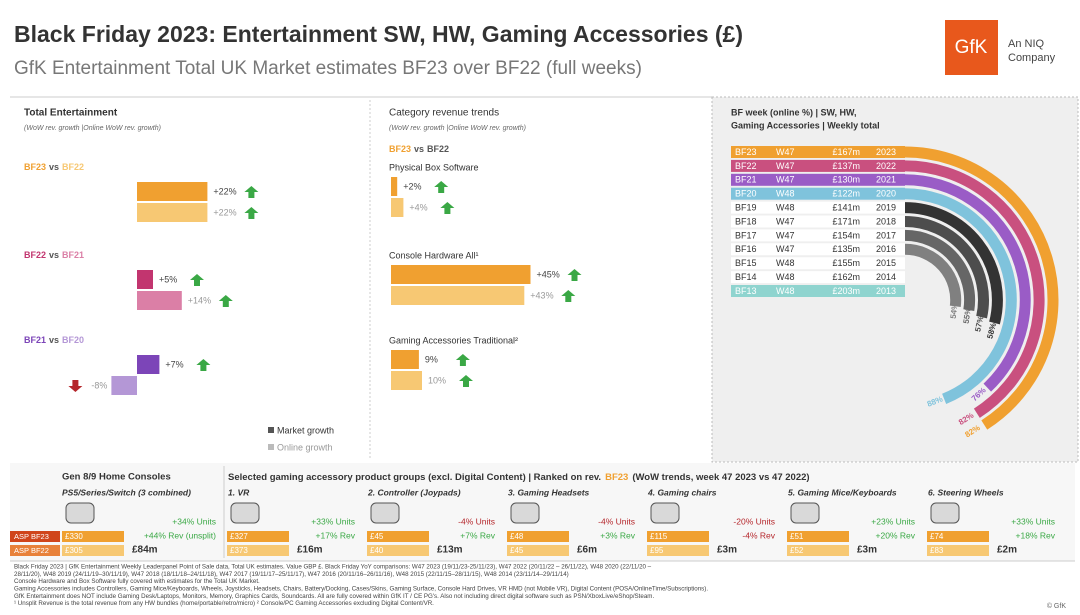 The width and height of the screenshot is (1080, 615). Describe the element at coordinates (720, 477) in the screenshot. I see `title-part: (WoW trends, week 47 2023 vs 47 2022)` at that location.